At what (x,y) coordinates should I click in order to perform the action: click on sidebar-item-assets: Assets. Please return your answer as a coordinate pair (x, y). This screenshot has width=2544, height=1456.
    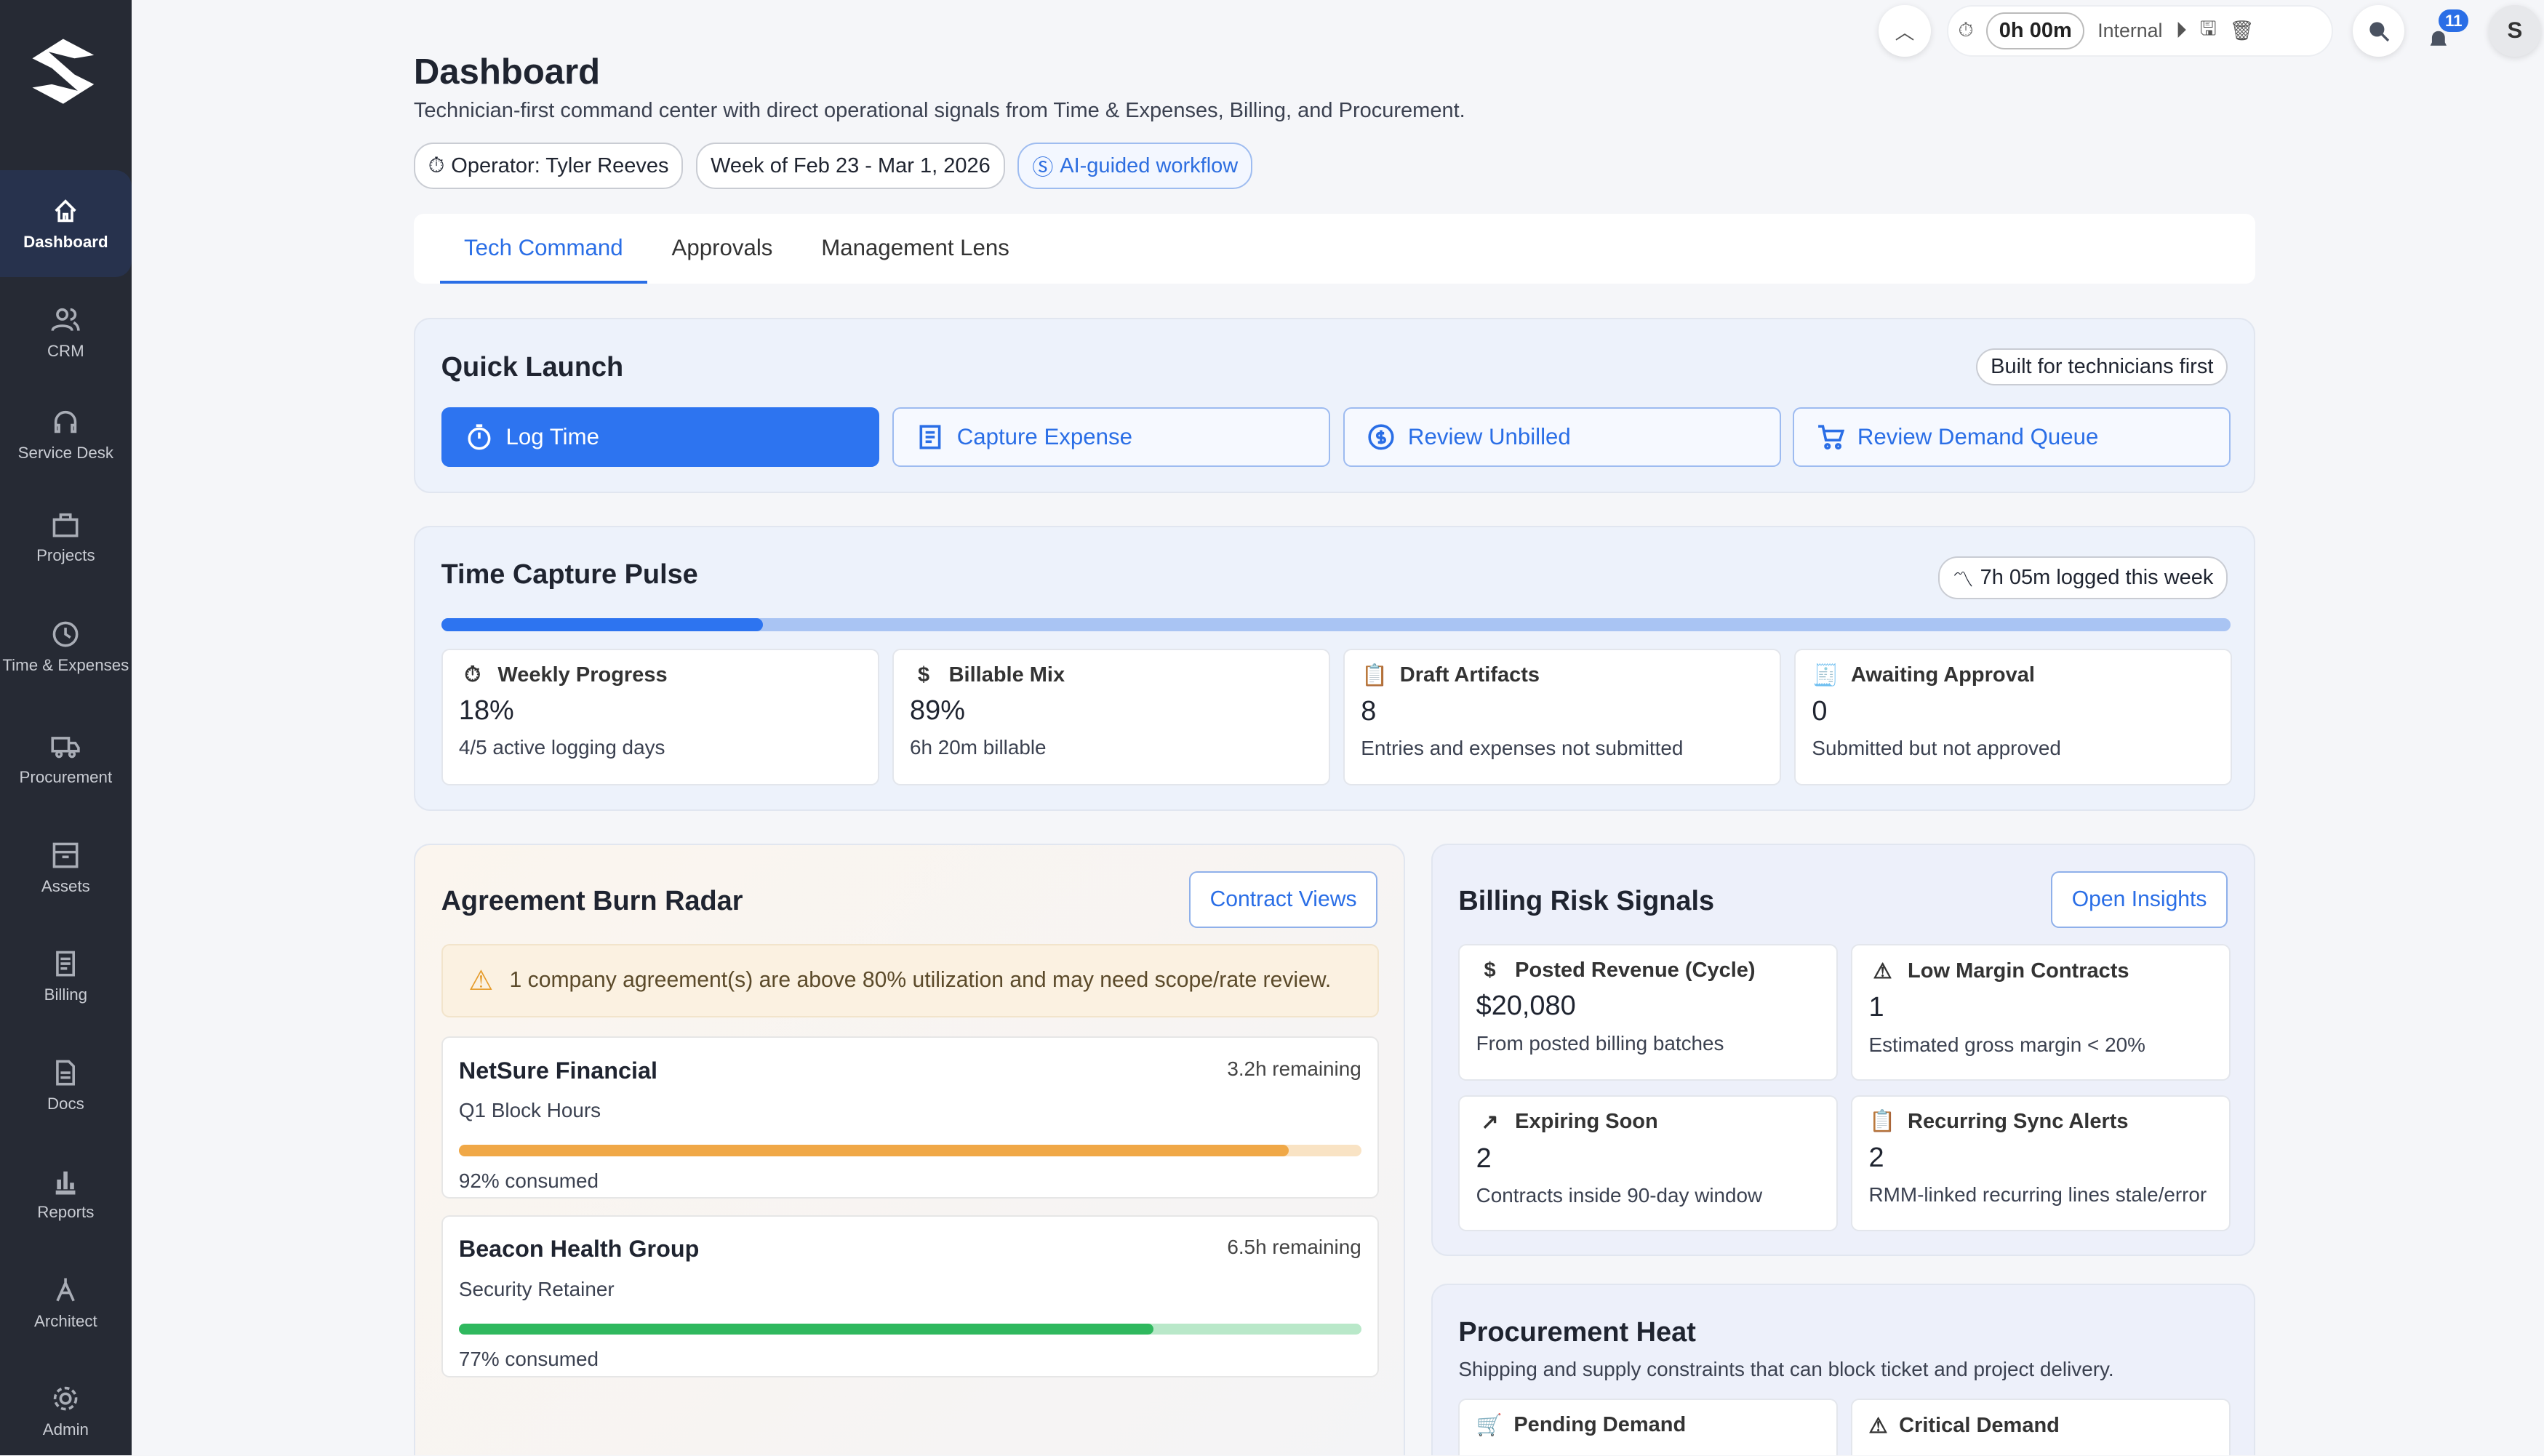
    Looking at the image, I should click on (66, 868).